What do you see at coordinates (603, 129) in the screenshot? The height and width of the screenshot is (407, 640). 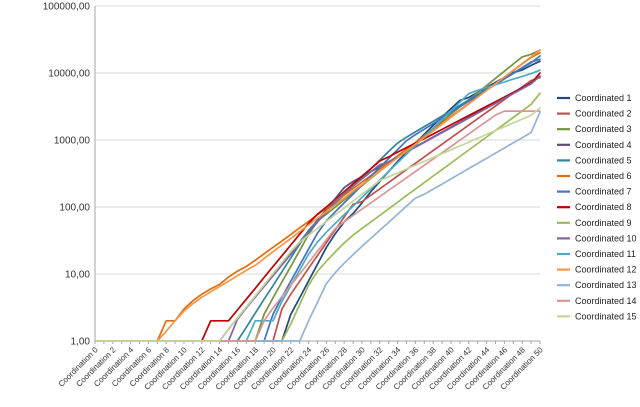 I see `legend-label: Coordinated 3` at bounding box center [603, 129].